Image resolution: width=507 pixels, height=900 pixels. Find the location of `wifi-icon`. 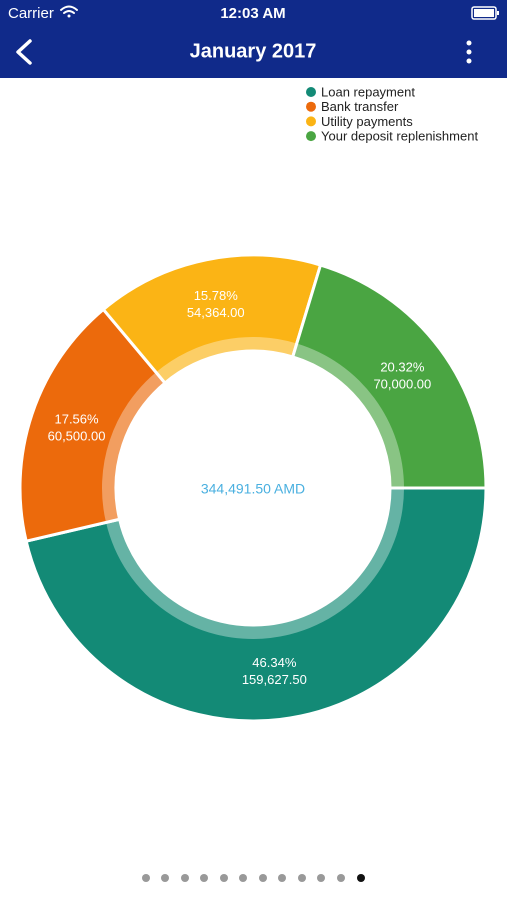

wifi-icon is located at coordinates (69, 11).